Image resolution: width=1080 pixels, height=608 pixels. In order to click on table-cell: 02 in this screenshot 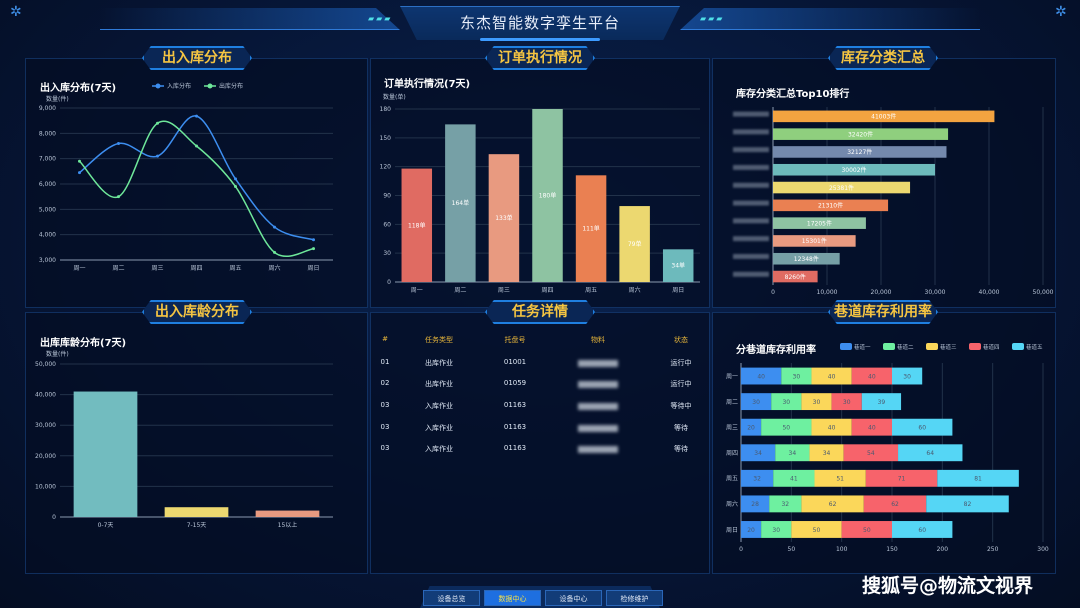, I will do `click(385, 383)`.